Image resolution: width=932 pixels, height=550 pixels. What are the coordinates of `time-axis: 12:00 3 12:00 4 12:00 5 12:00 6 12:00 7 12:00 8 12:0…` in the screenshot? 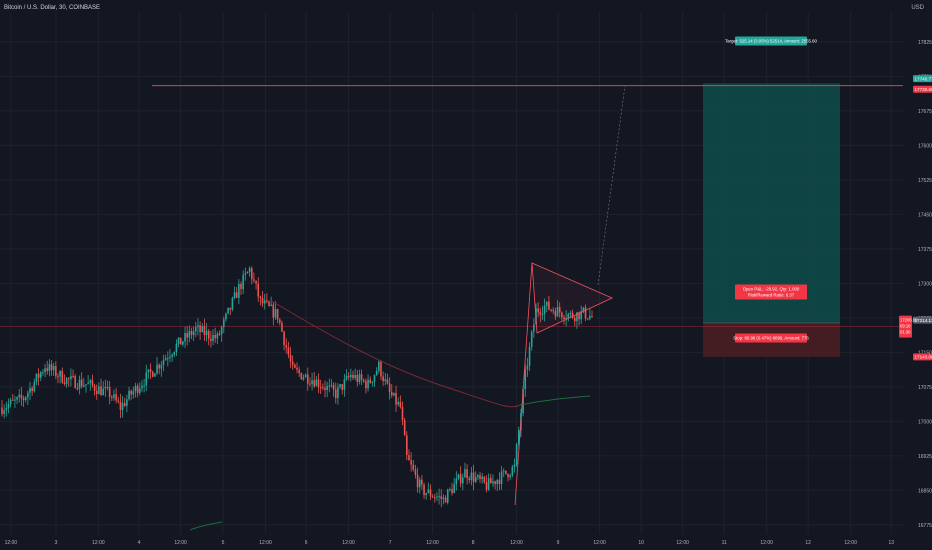 It's located at (450, 543).